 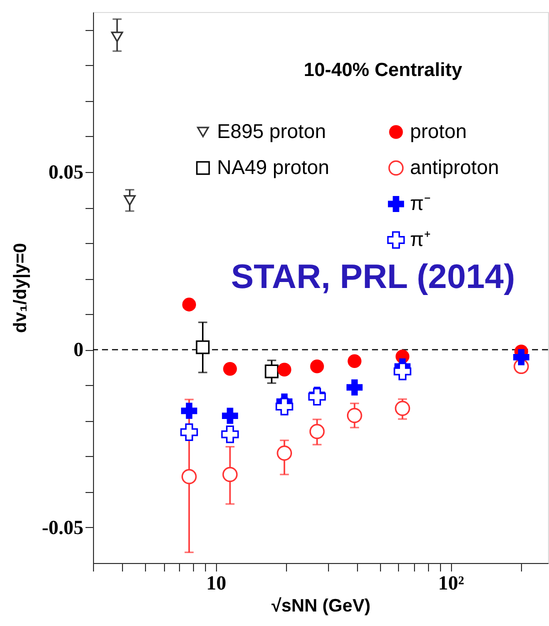 What do you see at coordinates (454, 168) in the screenshot?
I see `legend-label: antiproton` at bounding box center [454, 168].